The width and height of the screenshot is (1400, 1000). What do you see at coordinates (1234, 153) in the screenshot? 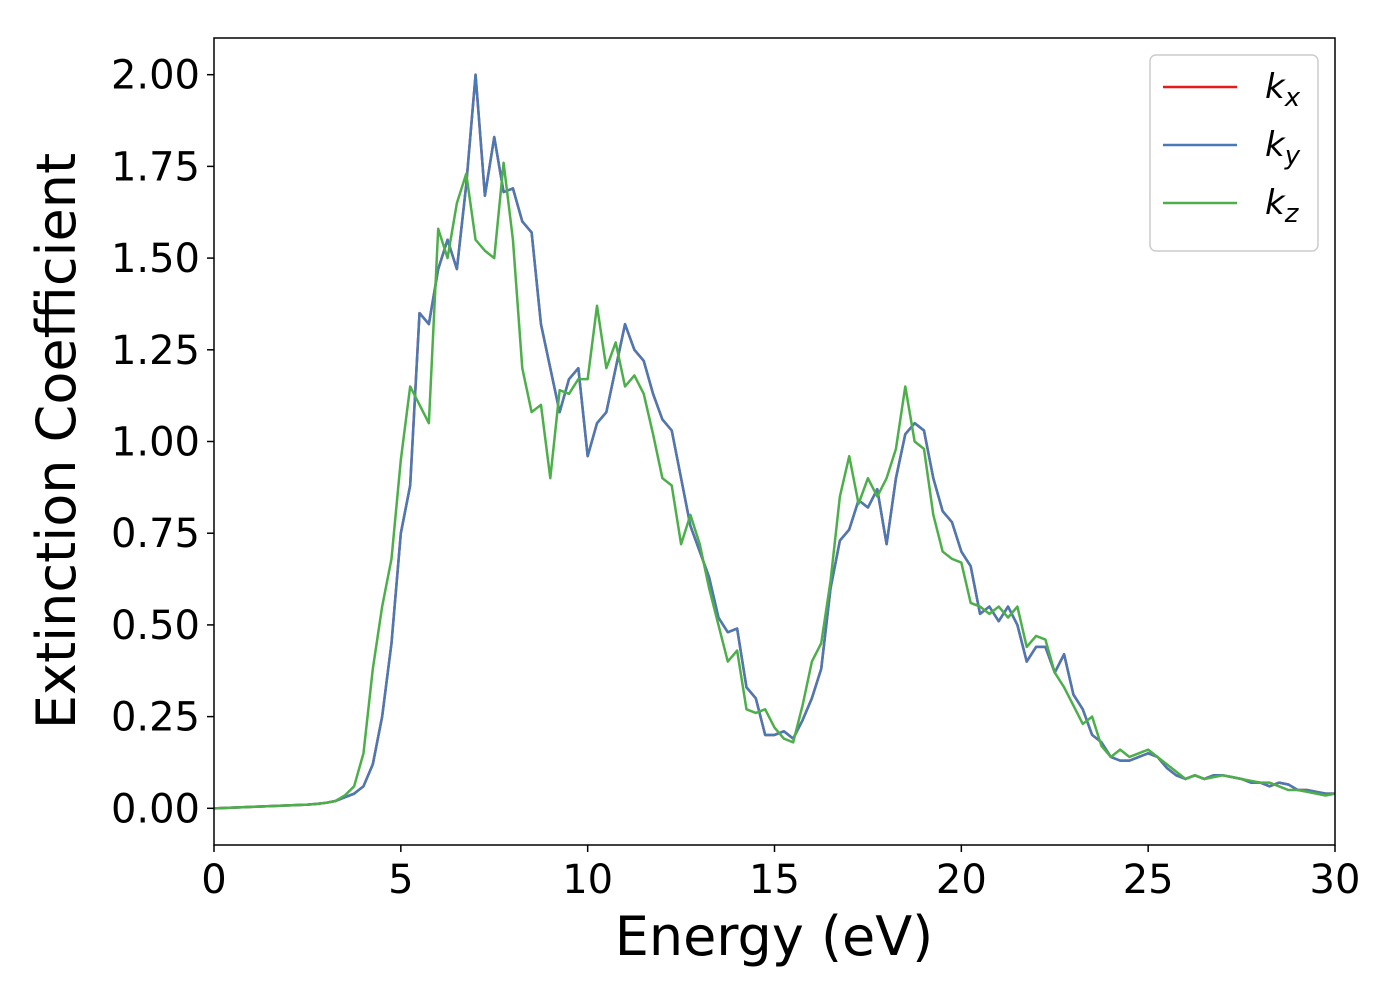
I see `legend: kx ky kz` at bounding box center [1234, 153].